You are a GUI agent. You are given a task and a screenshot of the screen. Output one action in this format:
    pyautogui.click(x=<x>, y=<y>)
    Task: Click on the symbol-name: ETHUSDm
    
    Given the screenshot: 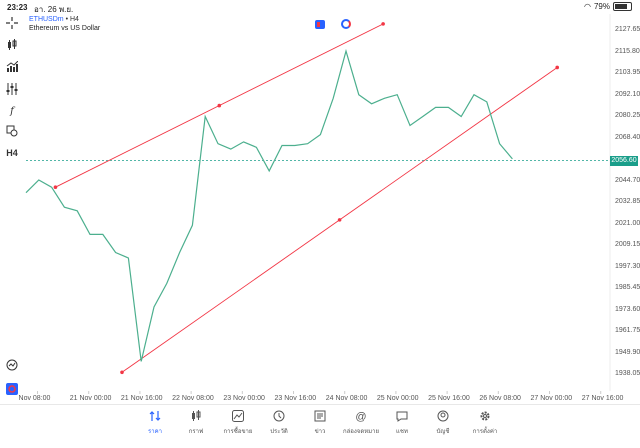 What is the action you would take?
    pyautogui.click(x=46, y=19)
    